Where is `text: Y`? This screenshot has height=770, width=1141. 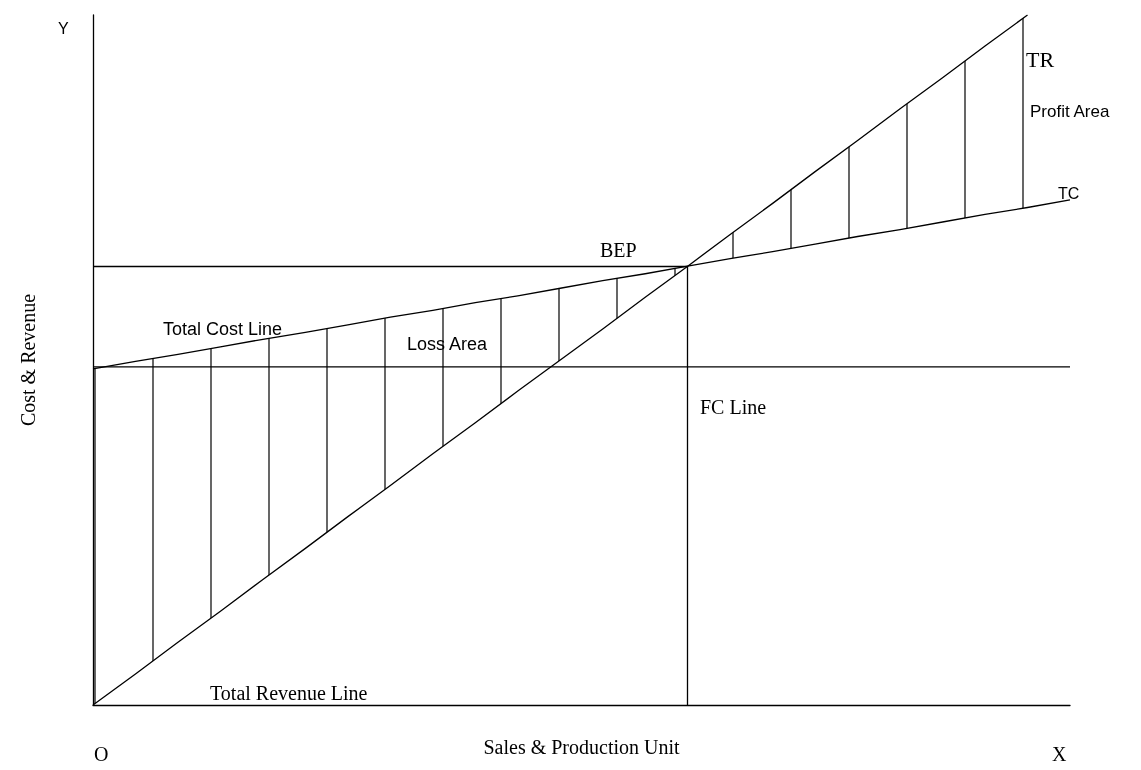
text: Y is located at coordinates (63, 28).